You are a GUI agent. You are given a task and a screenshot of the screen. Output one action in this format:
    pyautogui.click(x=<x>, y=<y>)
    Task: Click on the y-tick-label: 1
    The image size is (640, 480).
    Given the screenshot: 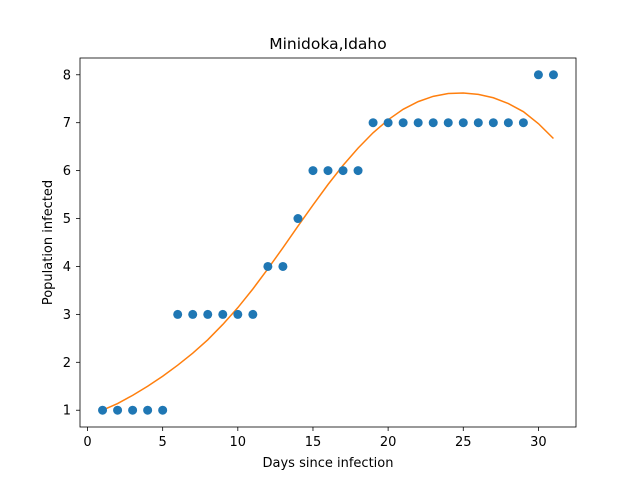 What is the action you would take?
    pyautogui.click(x=67, y=411)
    